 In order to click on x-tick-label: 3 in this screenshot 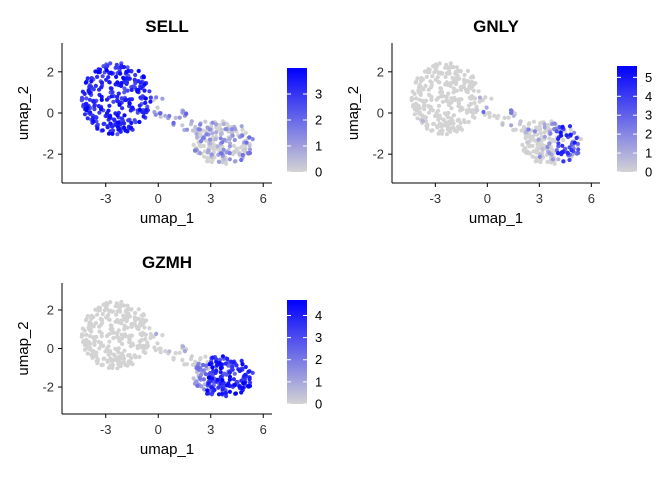, I will do `click(210, 429)`.